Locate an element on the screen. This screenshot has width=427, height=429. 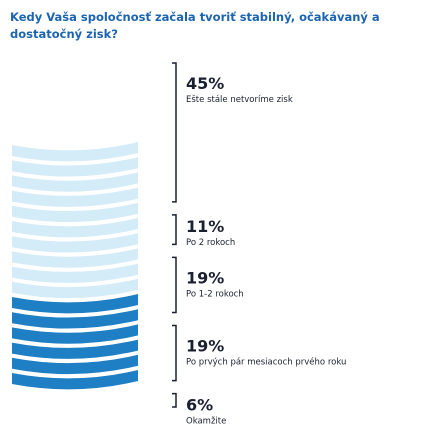
value-label: 6% is located at coordinates (199, 405).